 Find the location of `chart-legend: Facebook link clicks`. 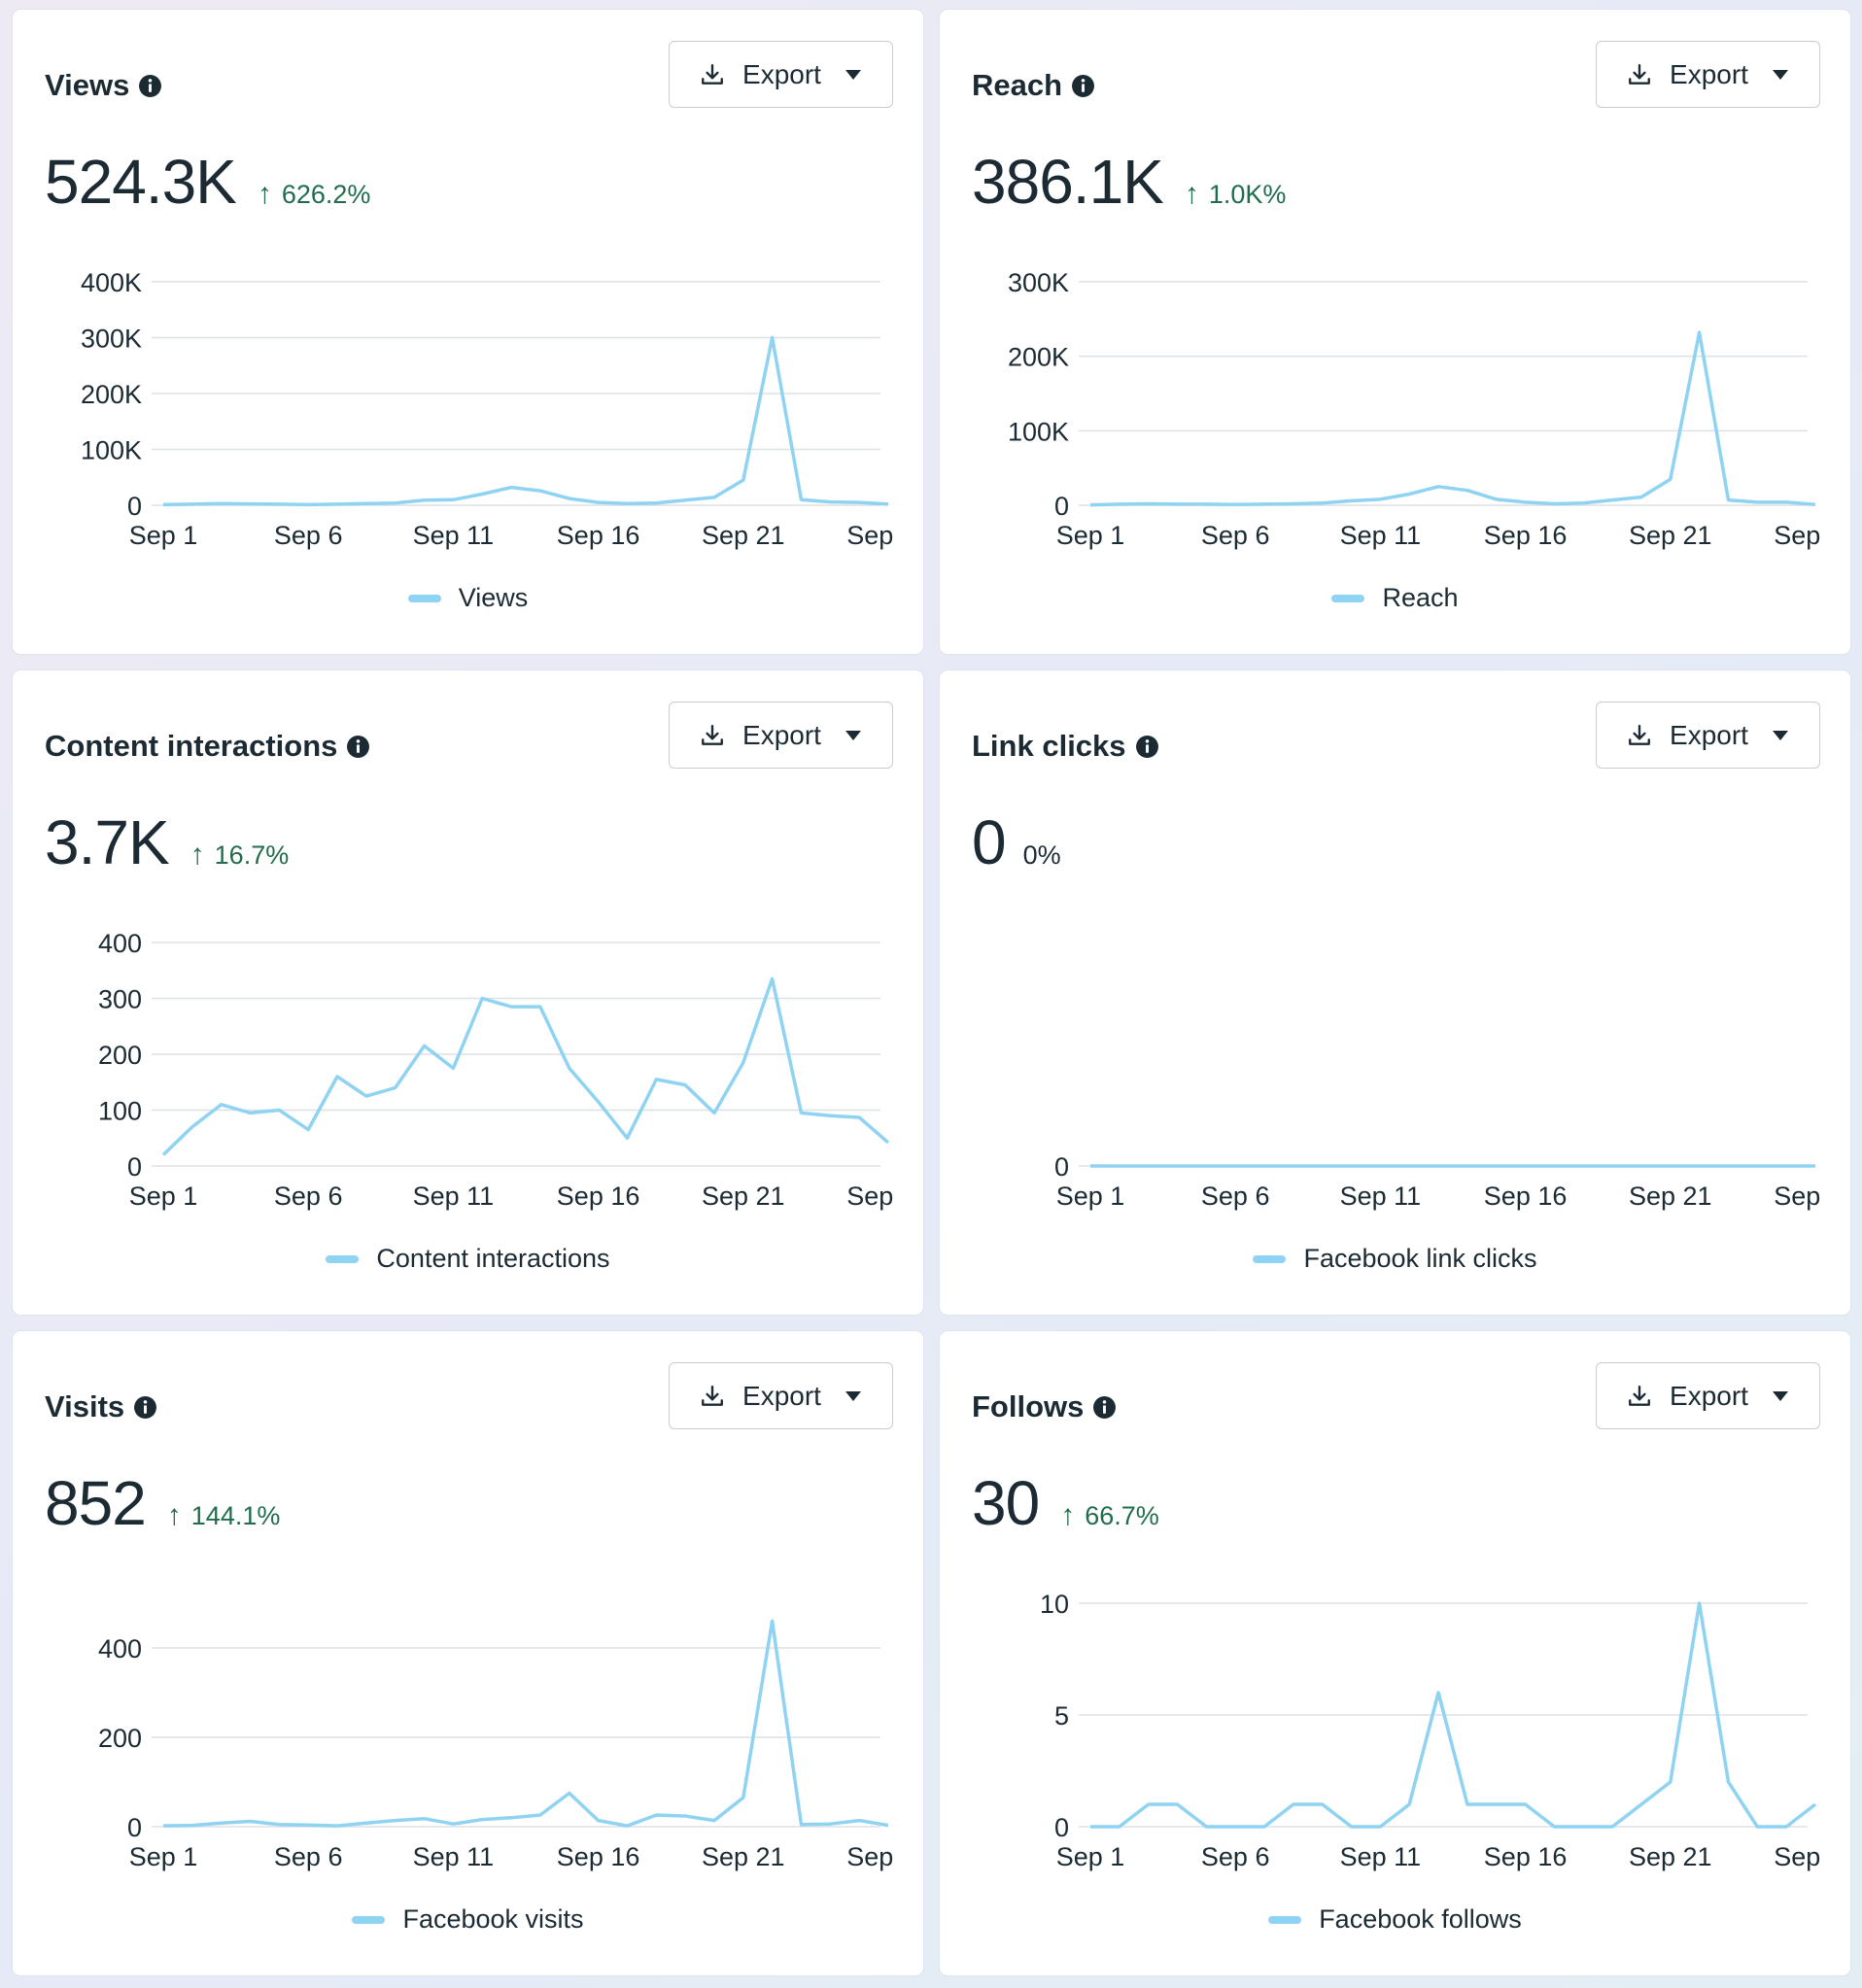

chart-legend: Facebook link clicks is located at coordinates (1395, 1259).